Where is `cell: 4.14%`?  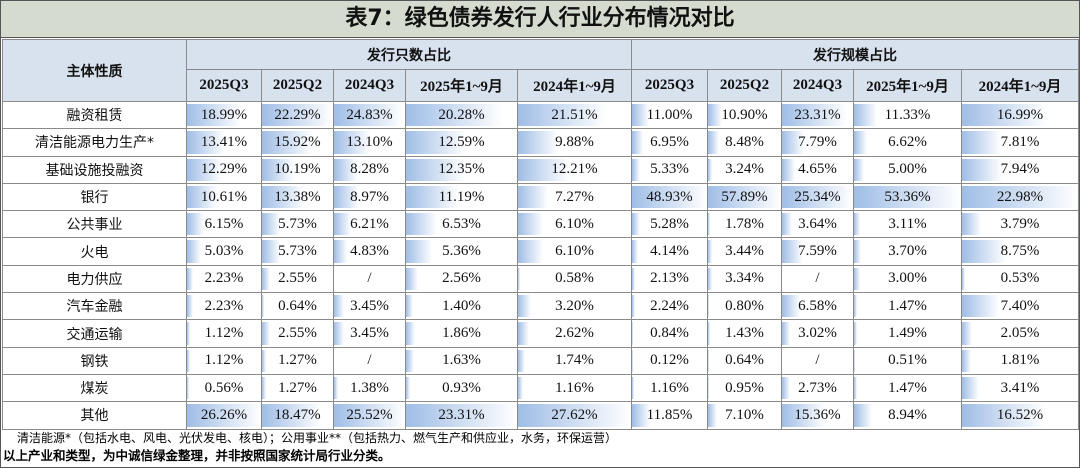
cell: 4.14% is located at coordinates (669, 251).